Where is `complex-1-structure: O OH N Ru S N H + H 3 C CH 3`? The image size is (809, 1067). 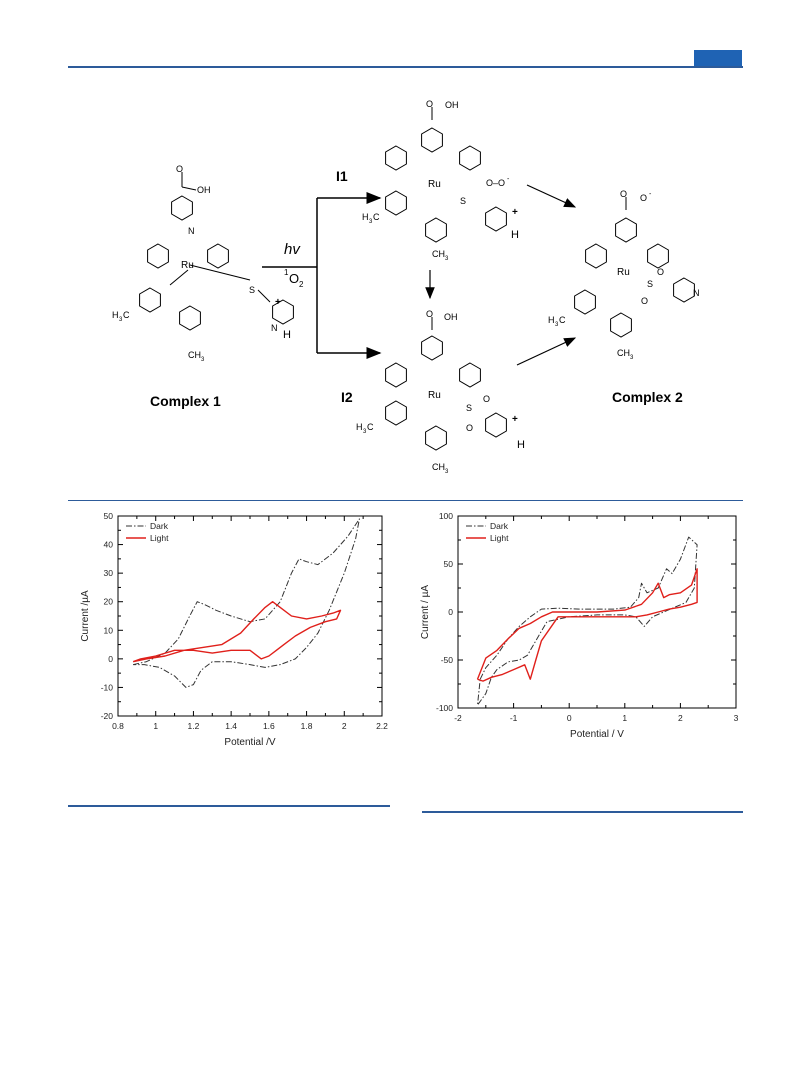 complex-1-structure: O OH N Ru S N H + H 3 C CH 3 is located at coordinates (203, 263).